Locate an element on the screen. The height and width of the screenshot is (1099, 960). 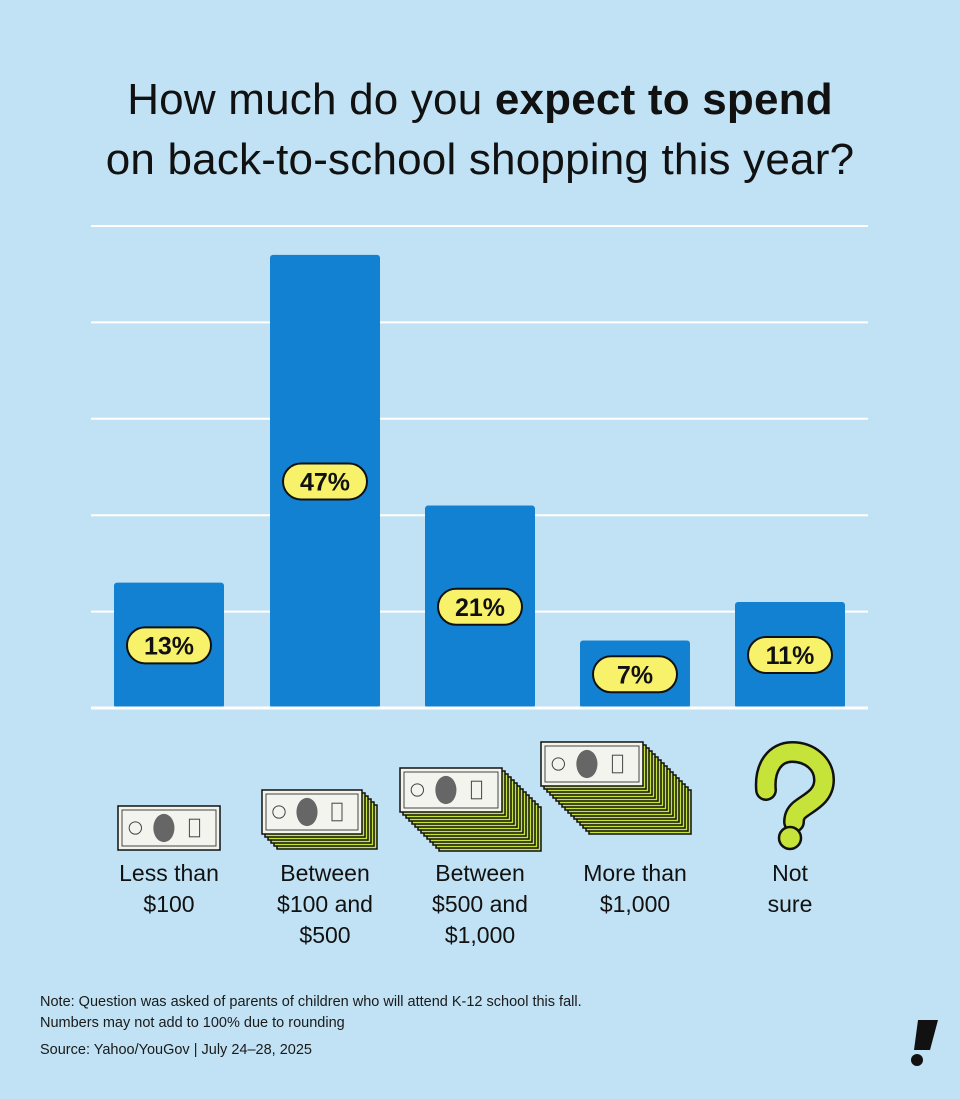
title-bold: expect to spend is located at coordinates (663, 99).